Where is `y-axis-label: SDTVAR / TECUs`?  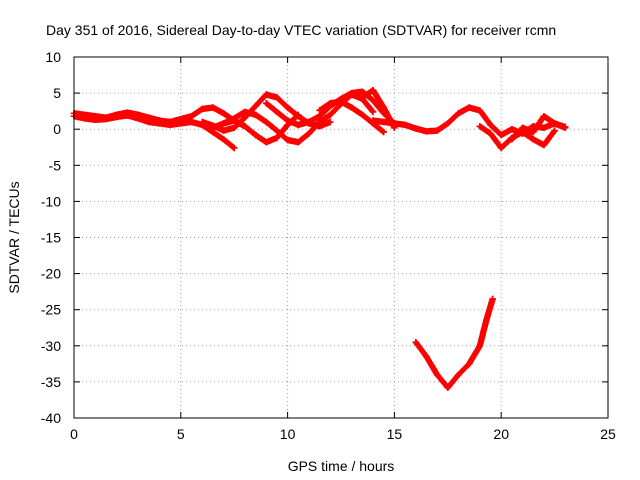
y-axis-label: SDTVAR / TECUs is located at coordinates (14, 237).